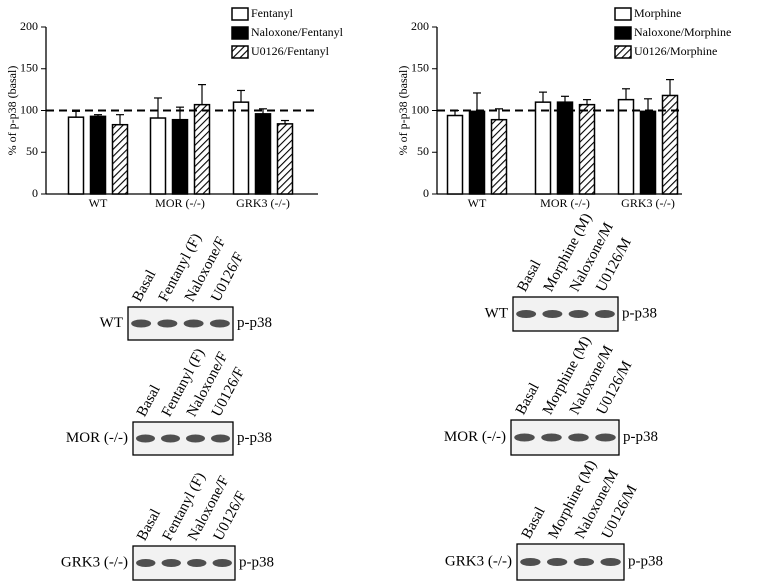 The image size is (759, 588). Describe the element at coordinates (675, 51) in the screenshot. I see `legend-label: U0126/Morphine` at that location.